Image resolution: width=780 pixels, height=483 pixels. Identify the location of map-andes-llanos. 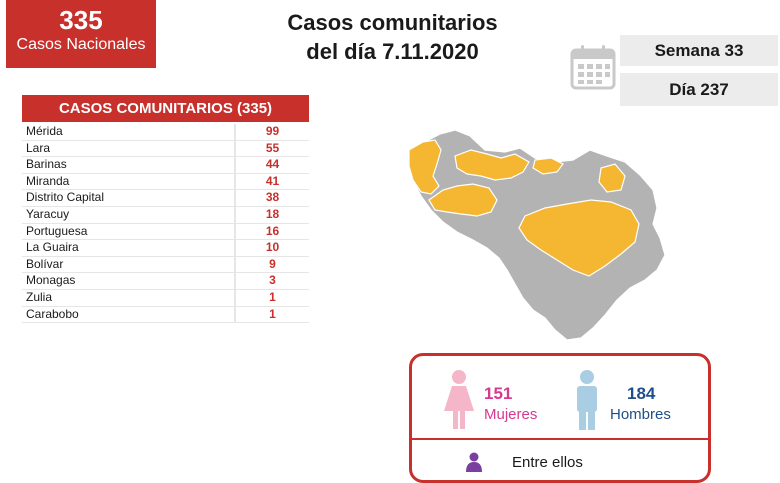
(463, 200).